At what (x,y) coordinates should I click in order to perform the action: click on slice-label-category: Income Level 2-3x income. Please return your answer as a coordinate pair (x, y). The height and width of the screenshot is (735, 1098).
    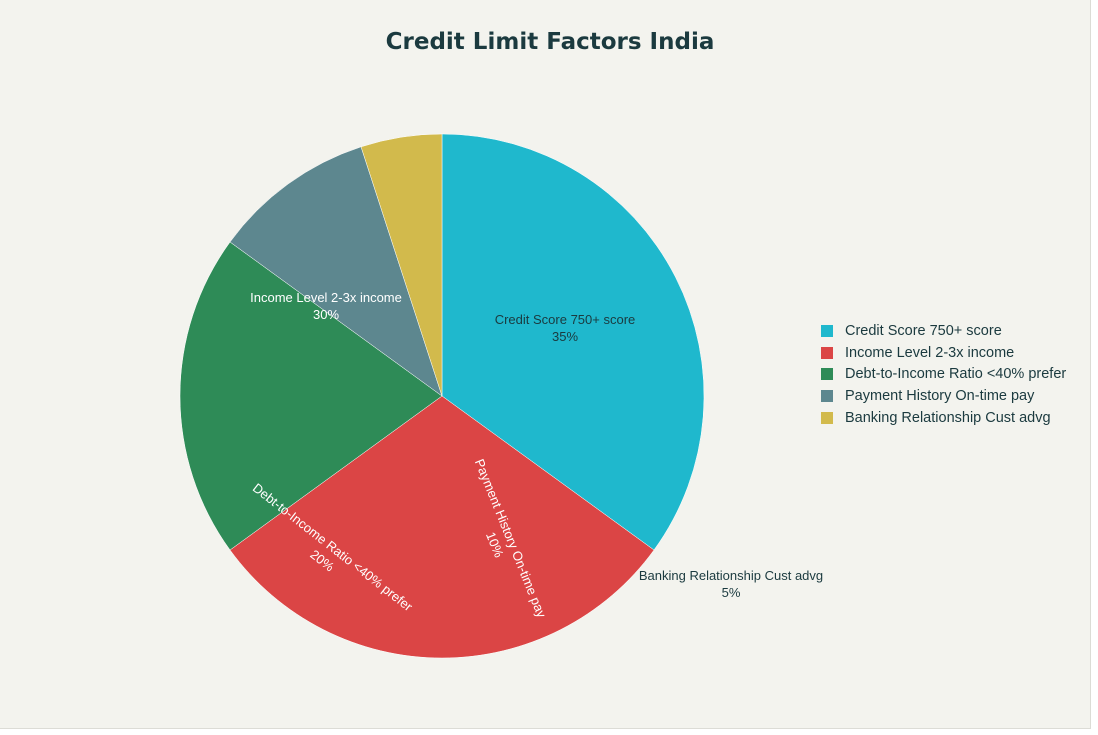
    Looking at the image, I should click on (326, 297).